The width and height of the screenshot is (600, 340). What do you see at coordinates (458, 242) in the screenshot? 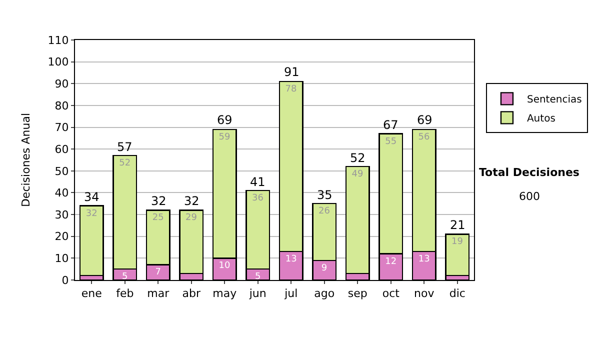
I see `data-label: 19` at bounding box center [458, 242].